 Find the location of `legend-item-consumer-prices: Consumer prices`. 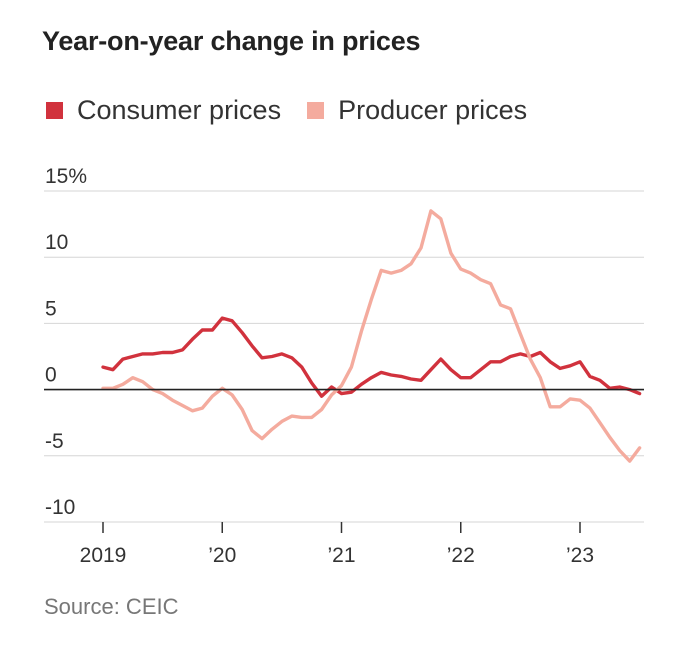

legend-item-consumer-prices: Consumer prices is located at coordinates (163, 110).